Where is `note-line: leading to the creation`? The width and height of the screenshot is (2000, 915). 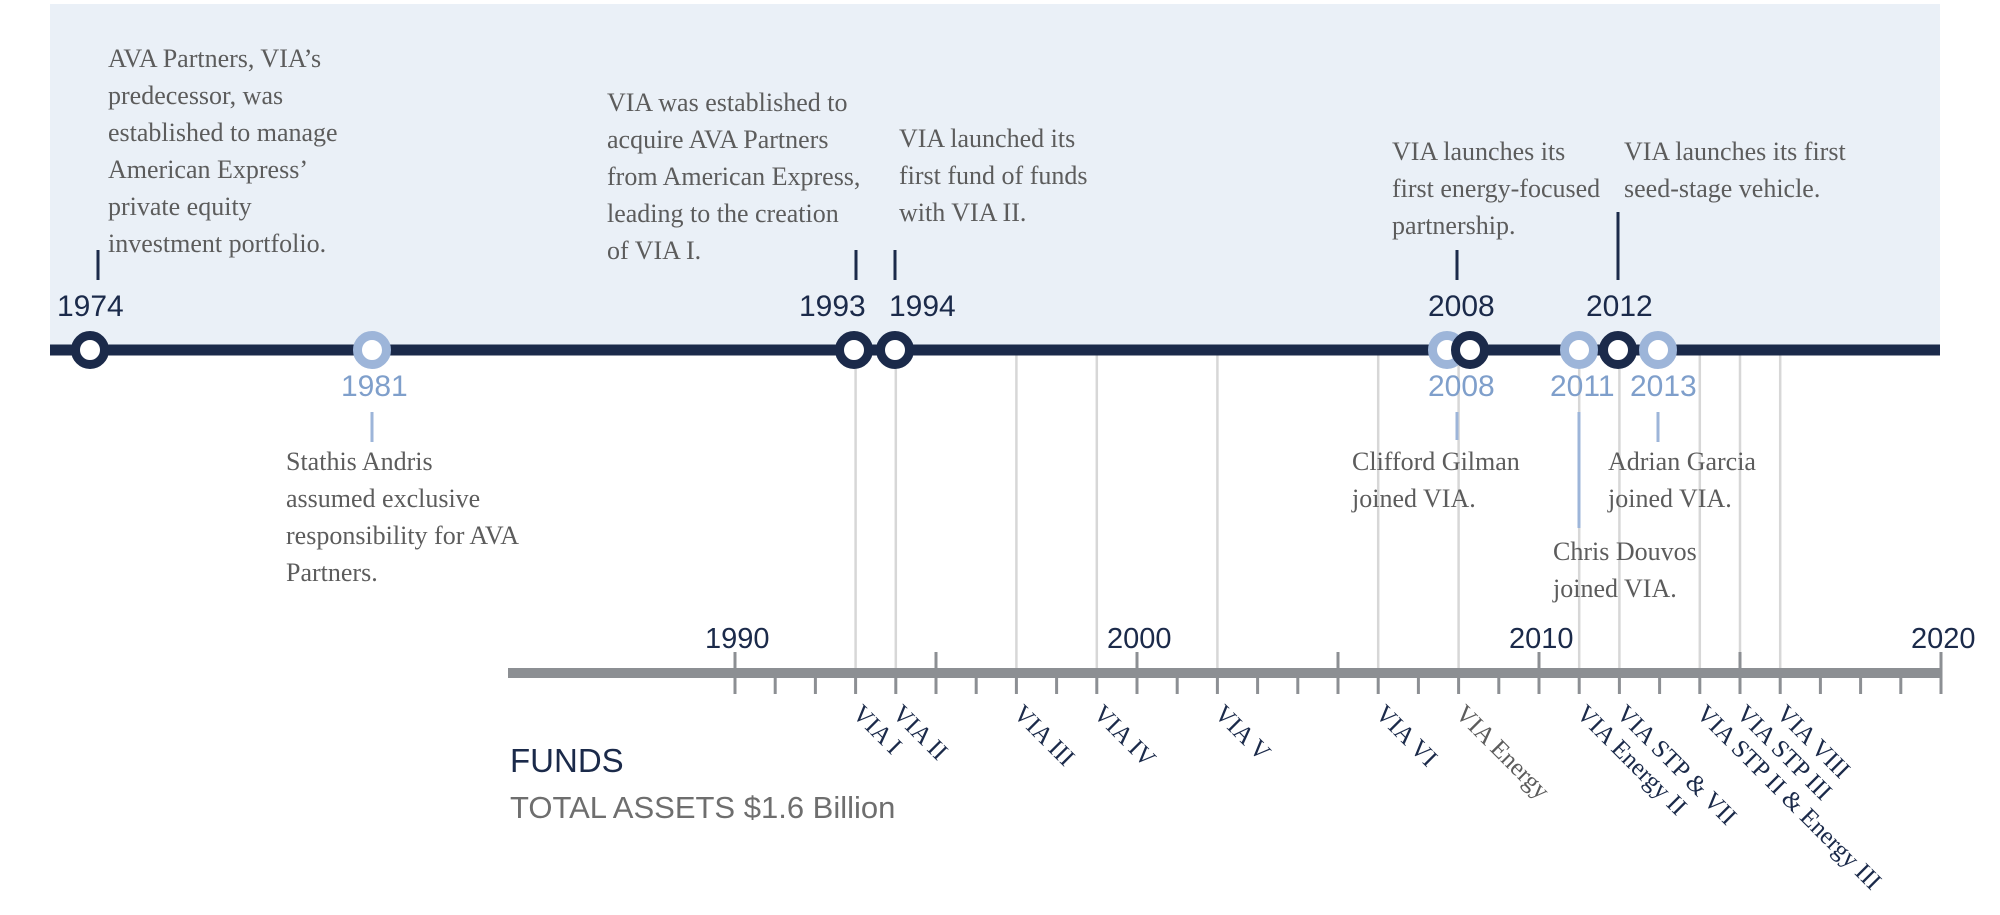 note-line: leading to the creation is located at coordinates (723, 213).